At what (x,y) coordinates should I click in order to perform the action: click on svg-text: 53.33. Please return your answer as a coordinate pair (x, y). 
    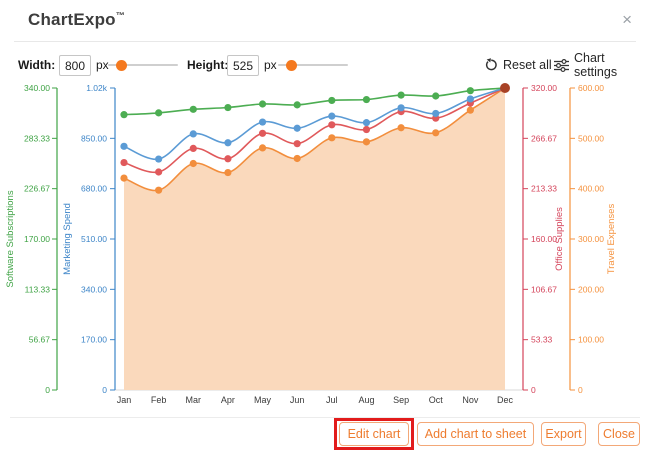
    Looking at the image, I should click on (542, 340).